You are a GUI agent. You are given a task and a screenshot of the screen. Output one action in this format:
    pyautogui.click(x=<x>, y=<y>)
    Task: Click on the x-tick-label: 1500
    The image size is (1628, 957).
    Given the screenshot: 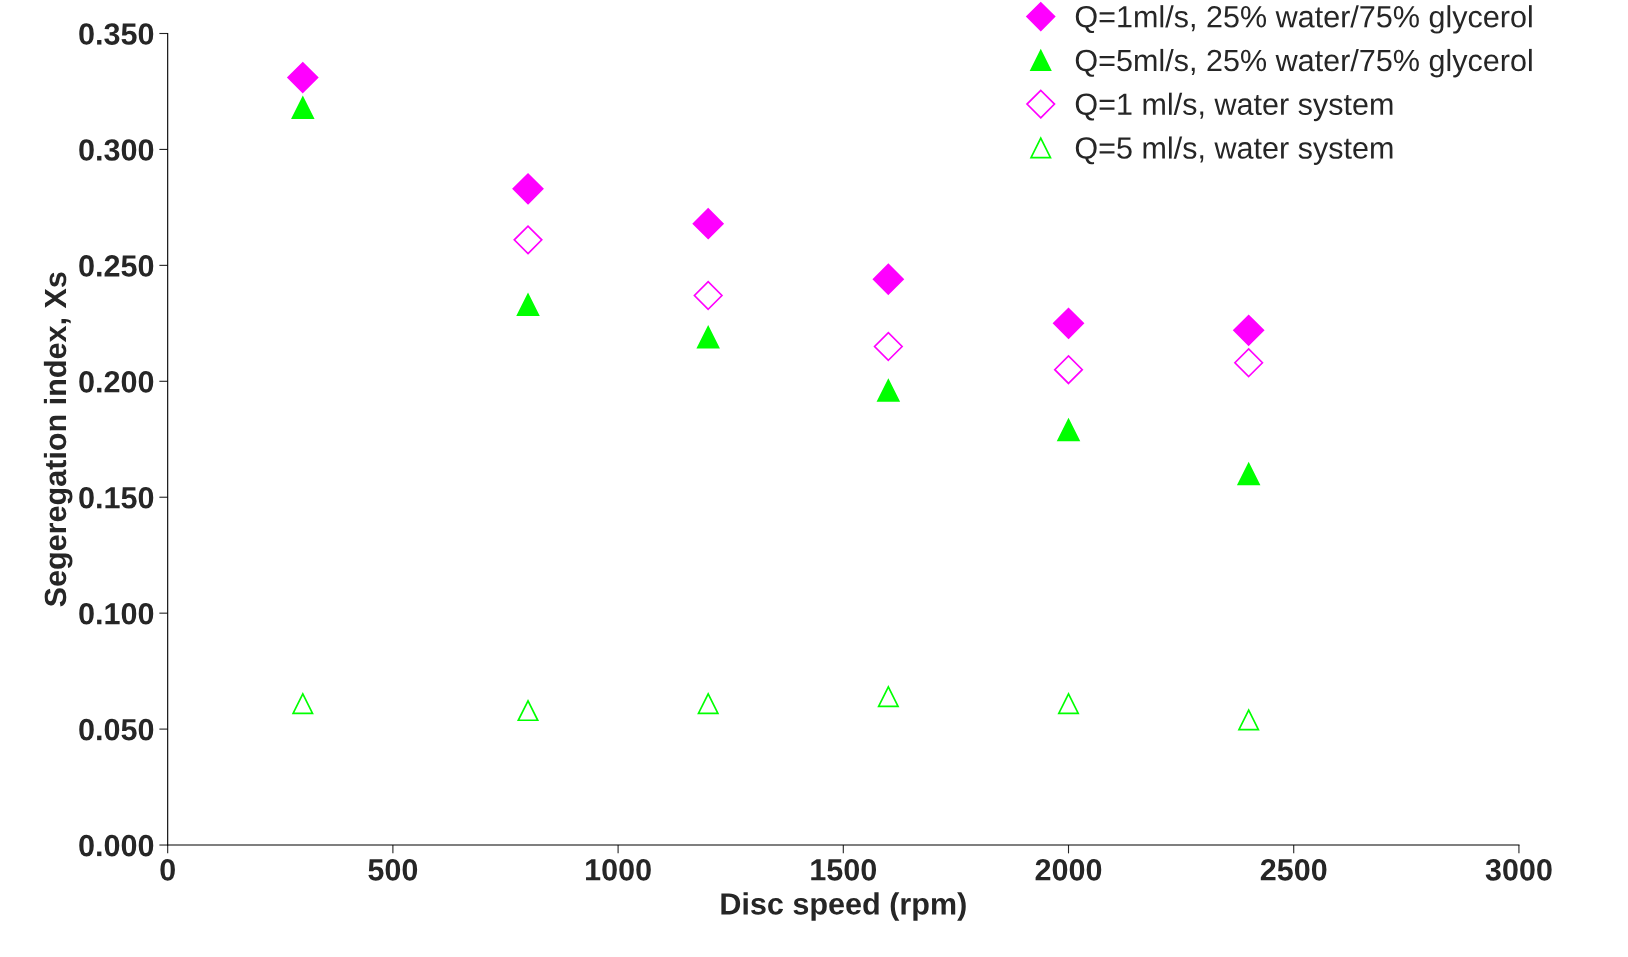 What is the action you would take?
    pyautogui.click(x=844, y=870)
    